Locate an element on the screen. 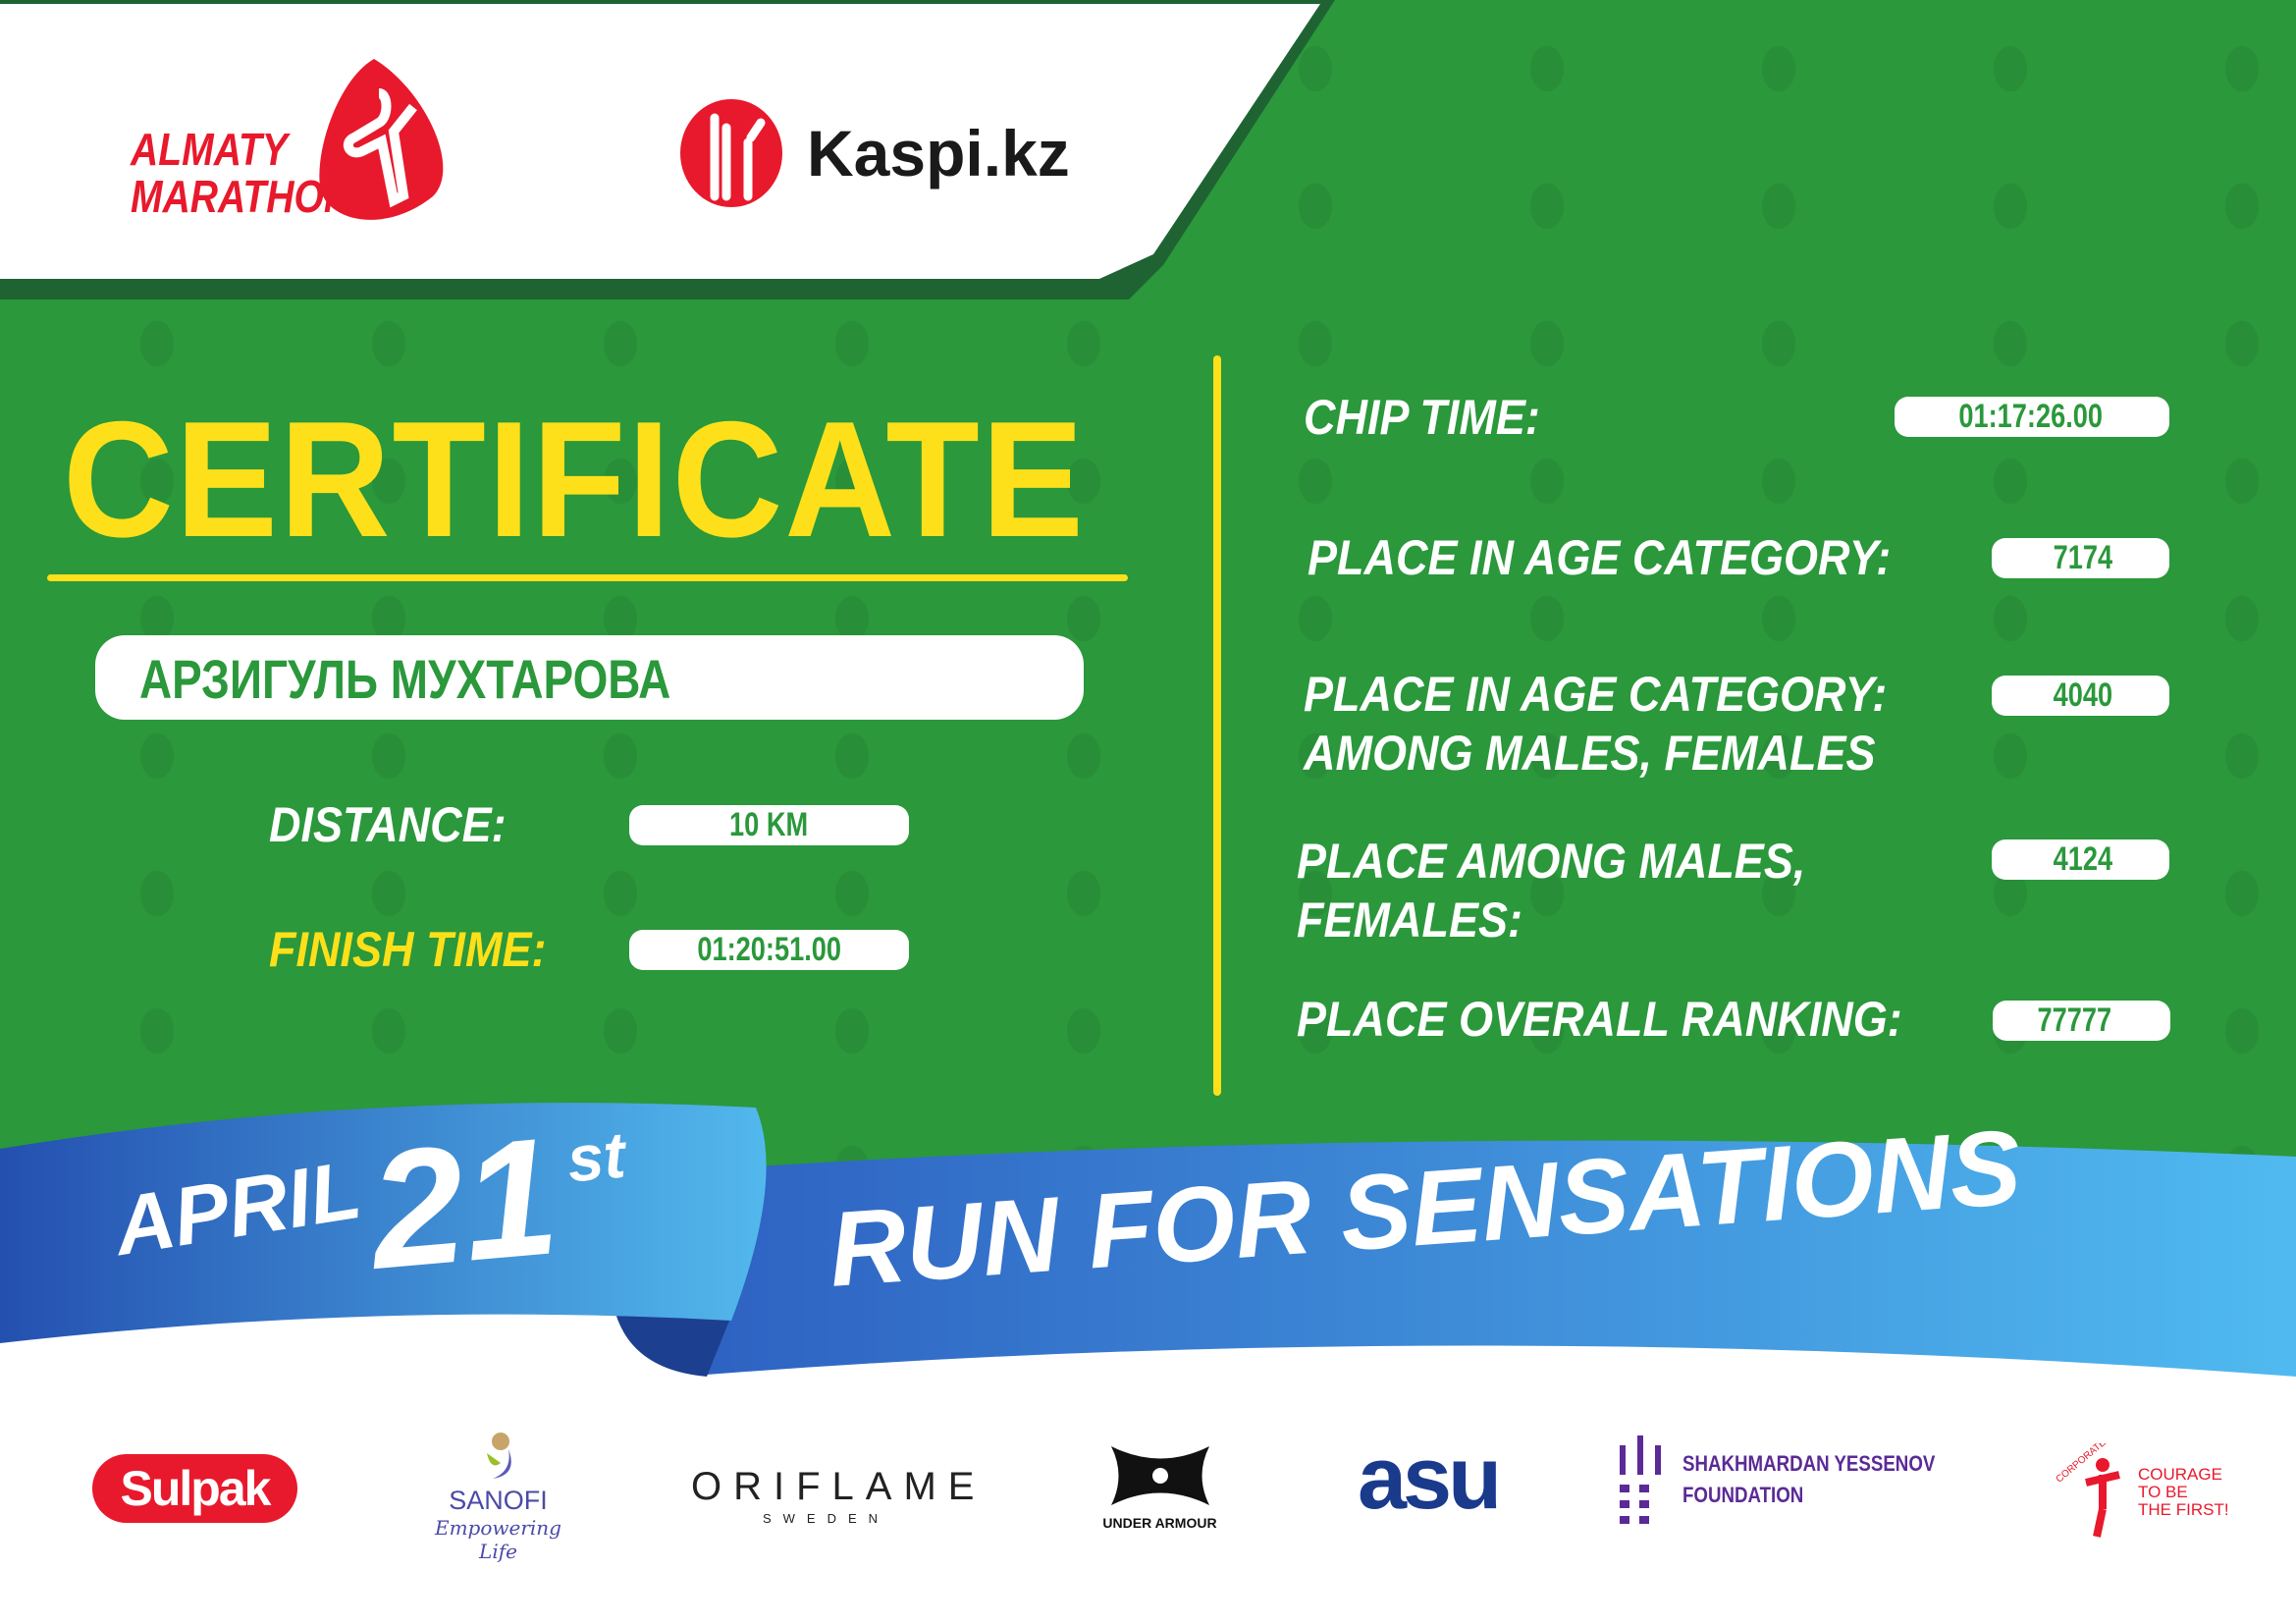 This screenshot has width=2296, height=1624. asu-logo: asu is located at coordinates (1430, 1479).